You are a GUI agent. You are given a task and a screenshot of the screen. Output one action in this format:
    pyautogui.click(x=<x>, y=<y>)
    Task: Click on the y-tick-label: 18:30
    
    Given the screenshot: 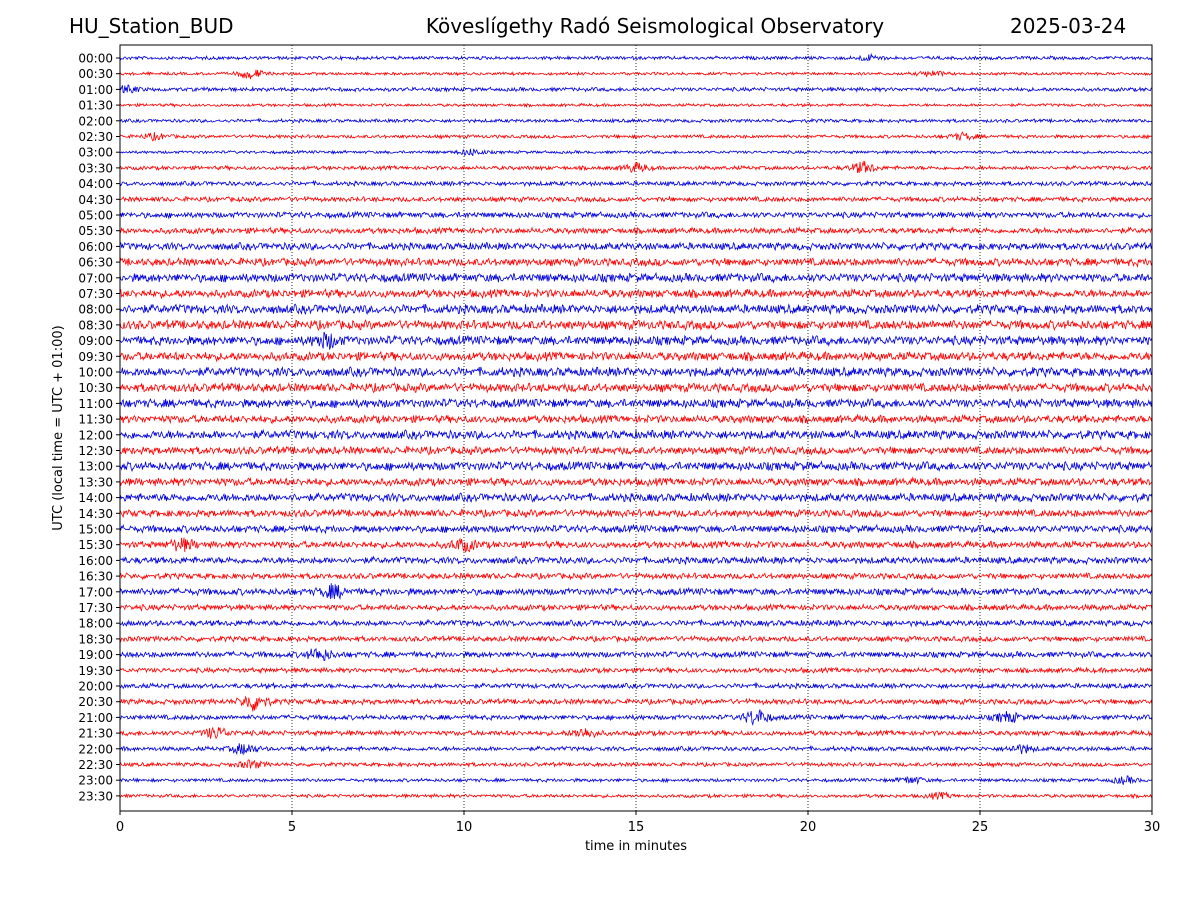 What is the action you would take?
    pyautogui.click(x=95, y=639)
    